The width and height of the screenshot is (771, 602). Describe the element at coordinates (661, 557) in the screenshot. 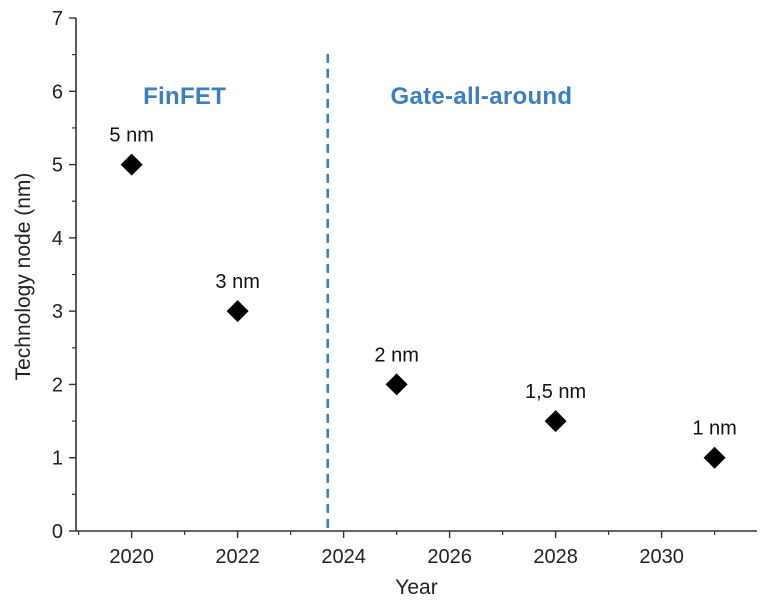

I see `x-tick-label: 2030` at that location.